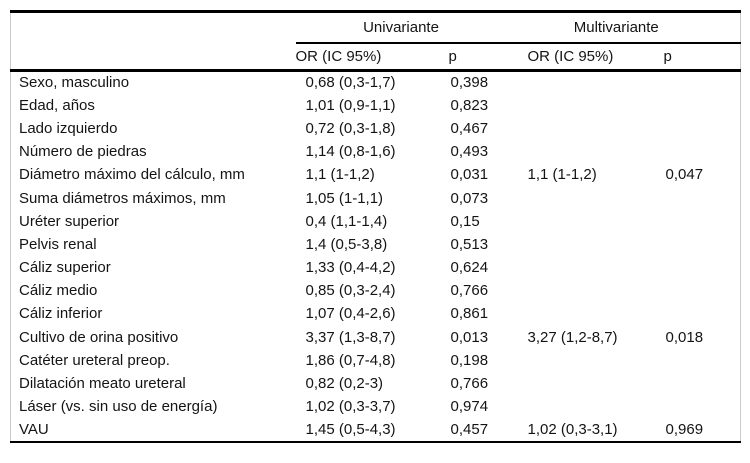  Describe the element at coordinates (350, 105) in the screenshot. I see `uni-or-cell: 1,01 (0,9-1,1)` at that location.